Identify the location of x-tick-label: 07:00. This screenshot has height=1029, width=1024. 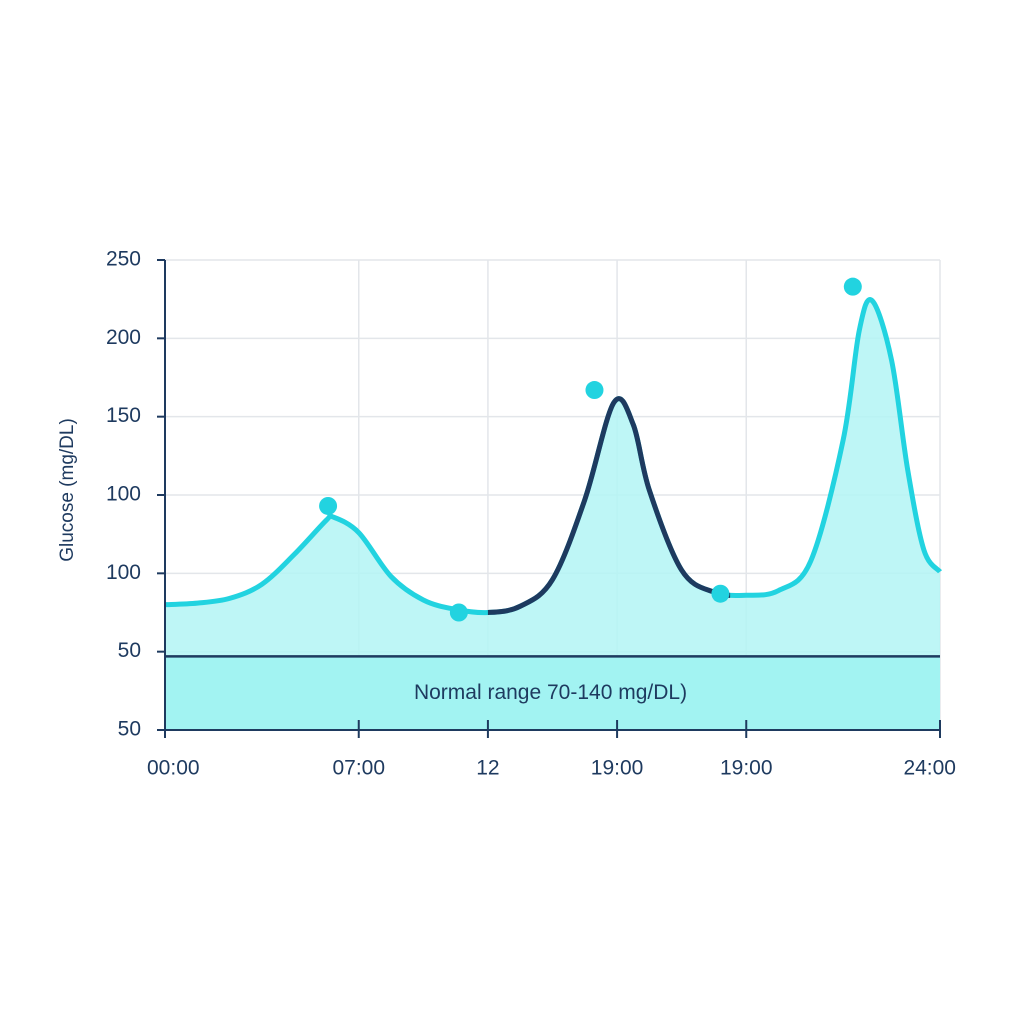
(358, 768).